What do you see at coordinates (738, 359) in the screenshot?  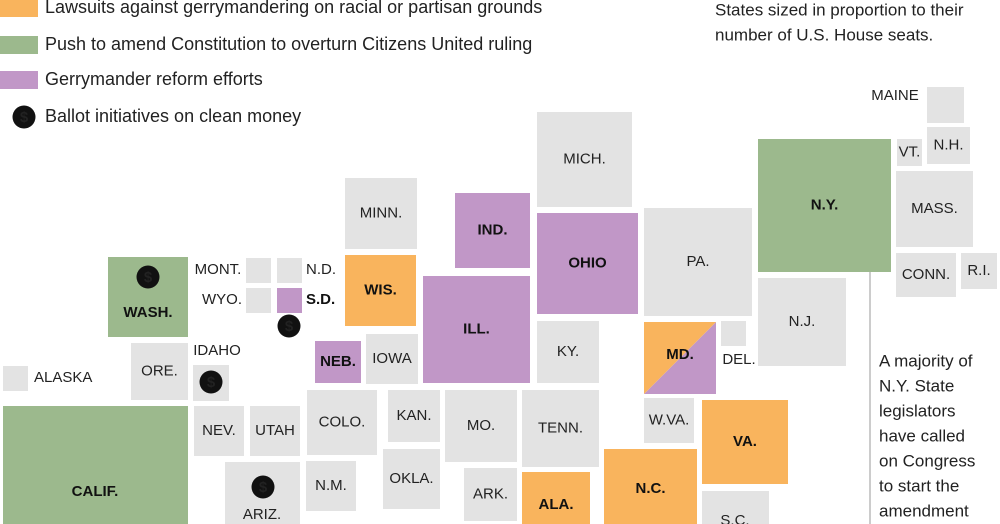 I see `state-label: DEL.` at bounding box center [738, 359].